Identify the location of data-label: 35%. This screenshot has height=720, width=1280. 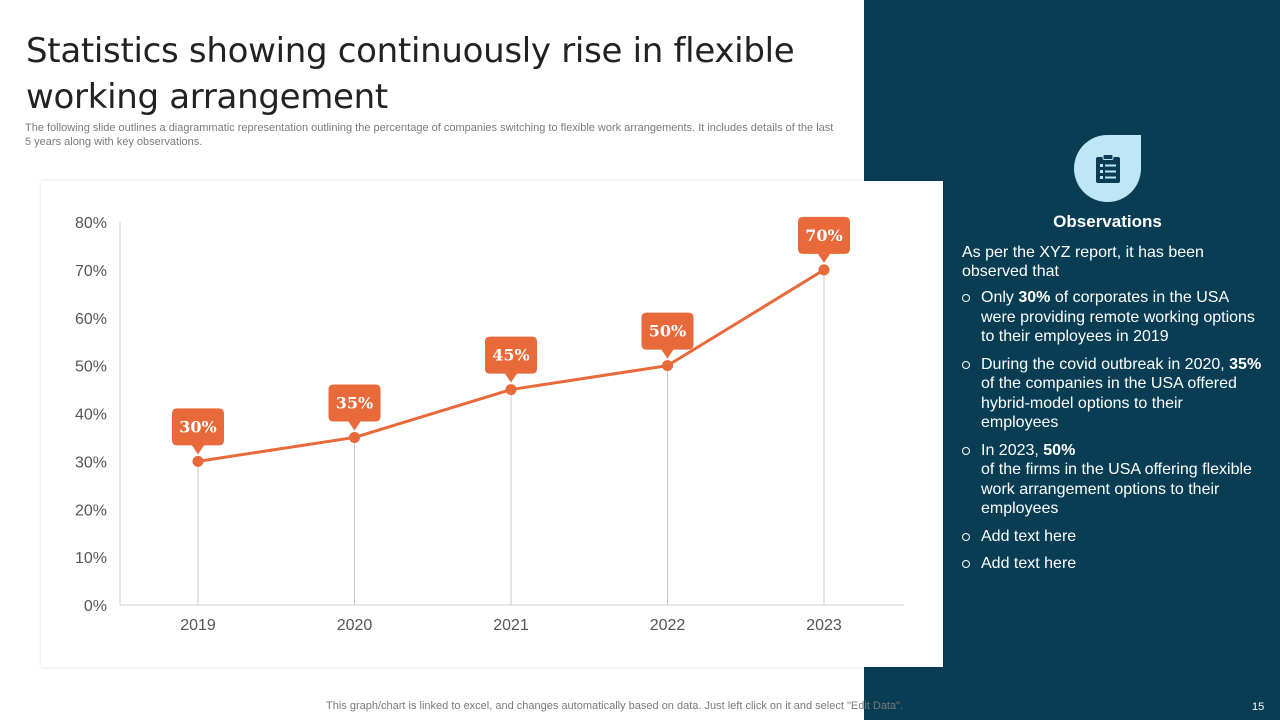
(354, 402).